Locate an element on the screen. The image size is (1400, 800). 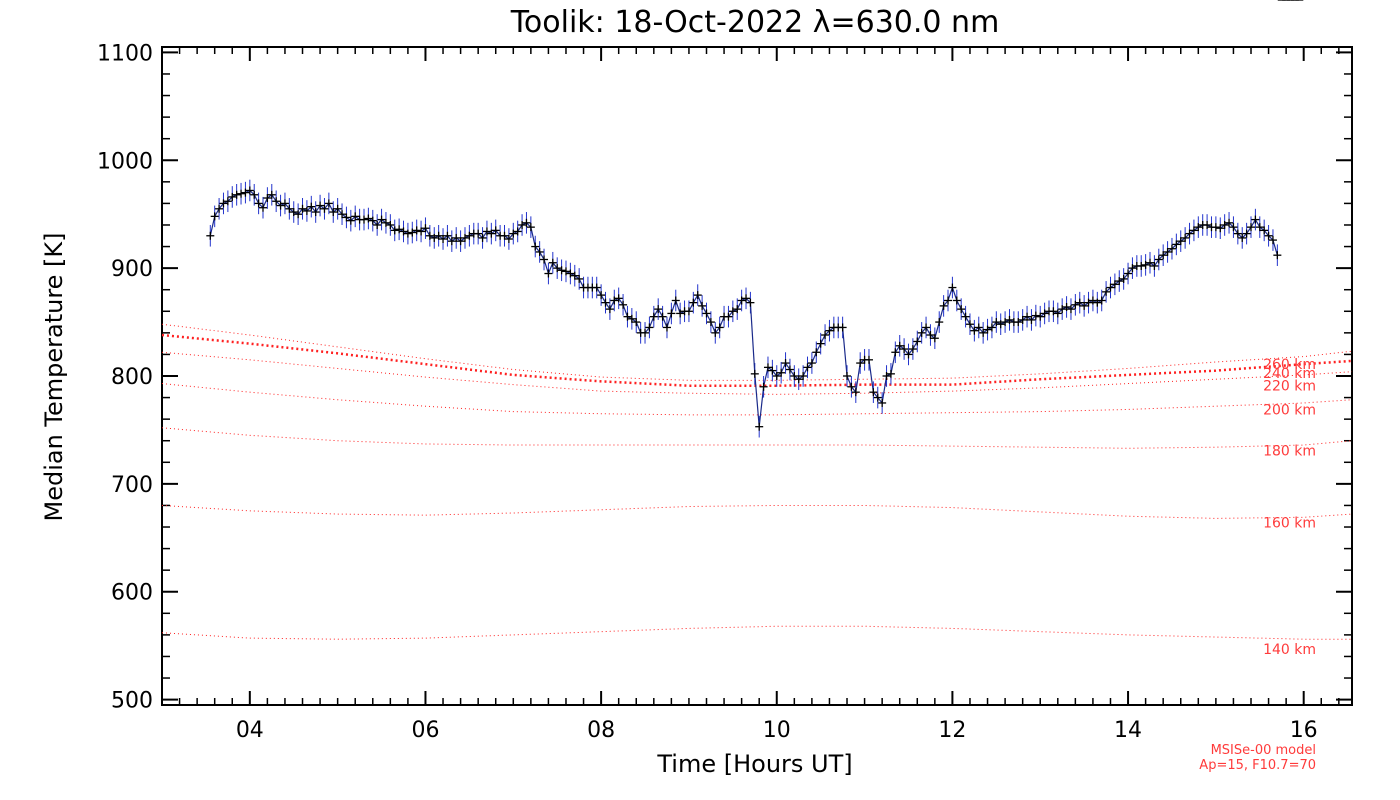
x-tick-label: 12 is located at coordinates (952, 730).